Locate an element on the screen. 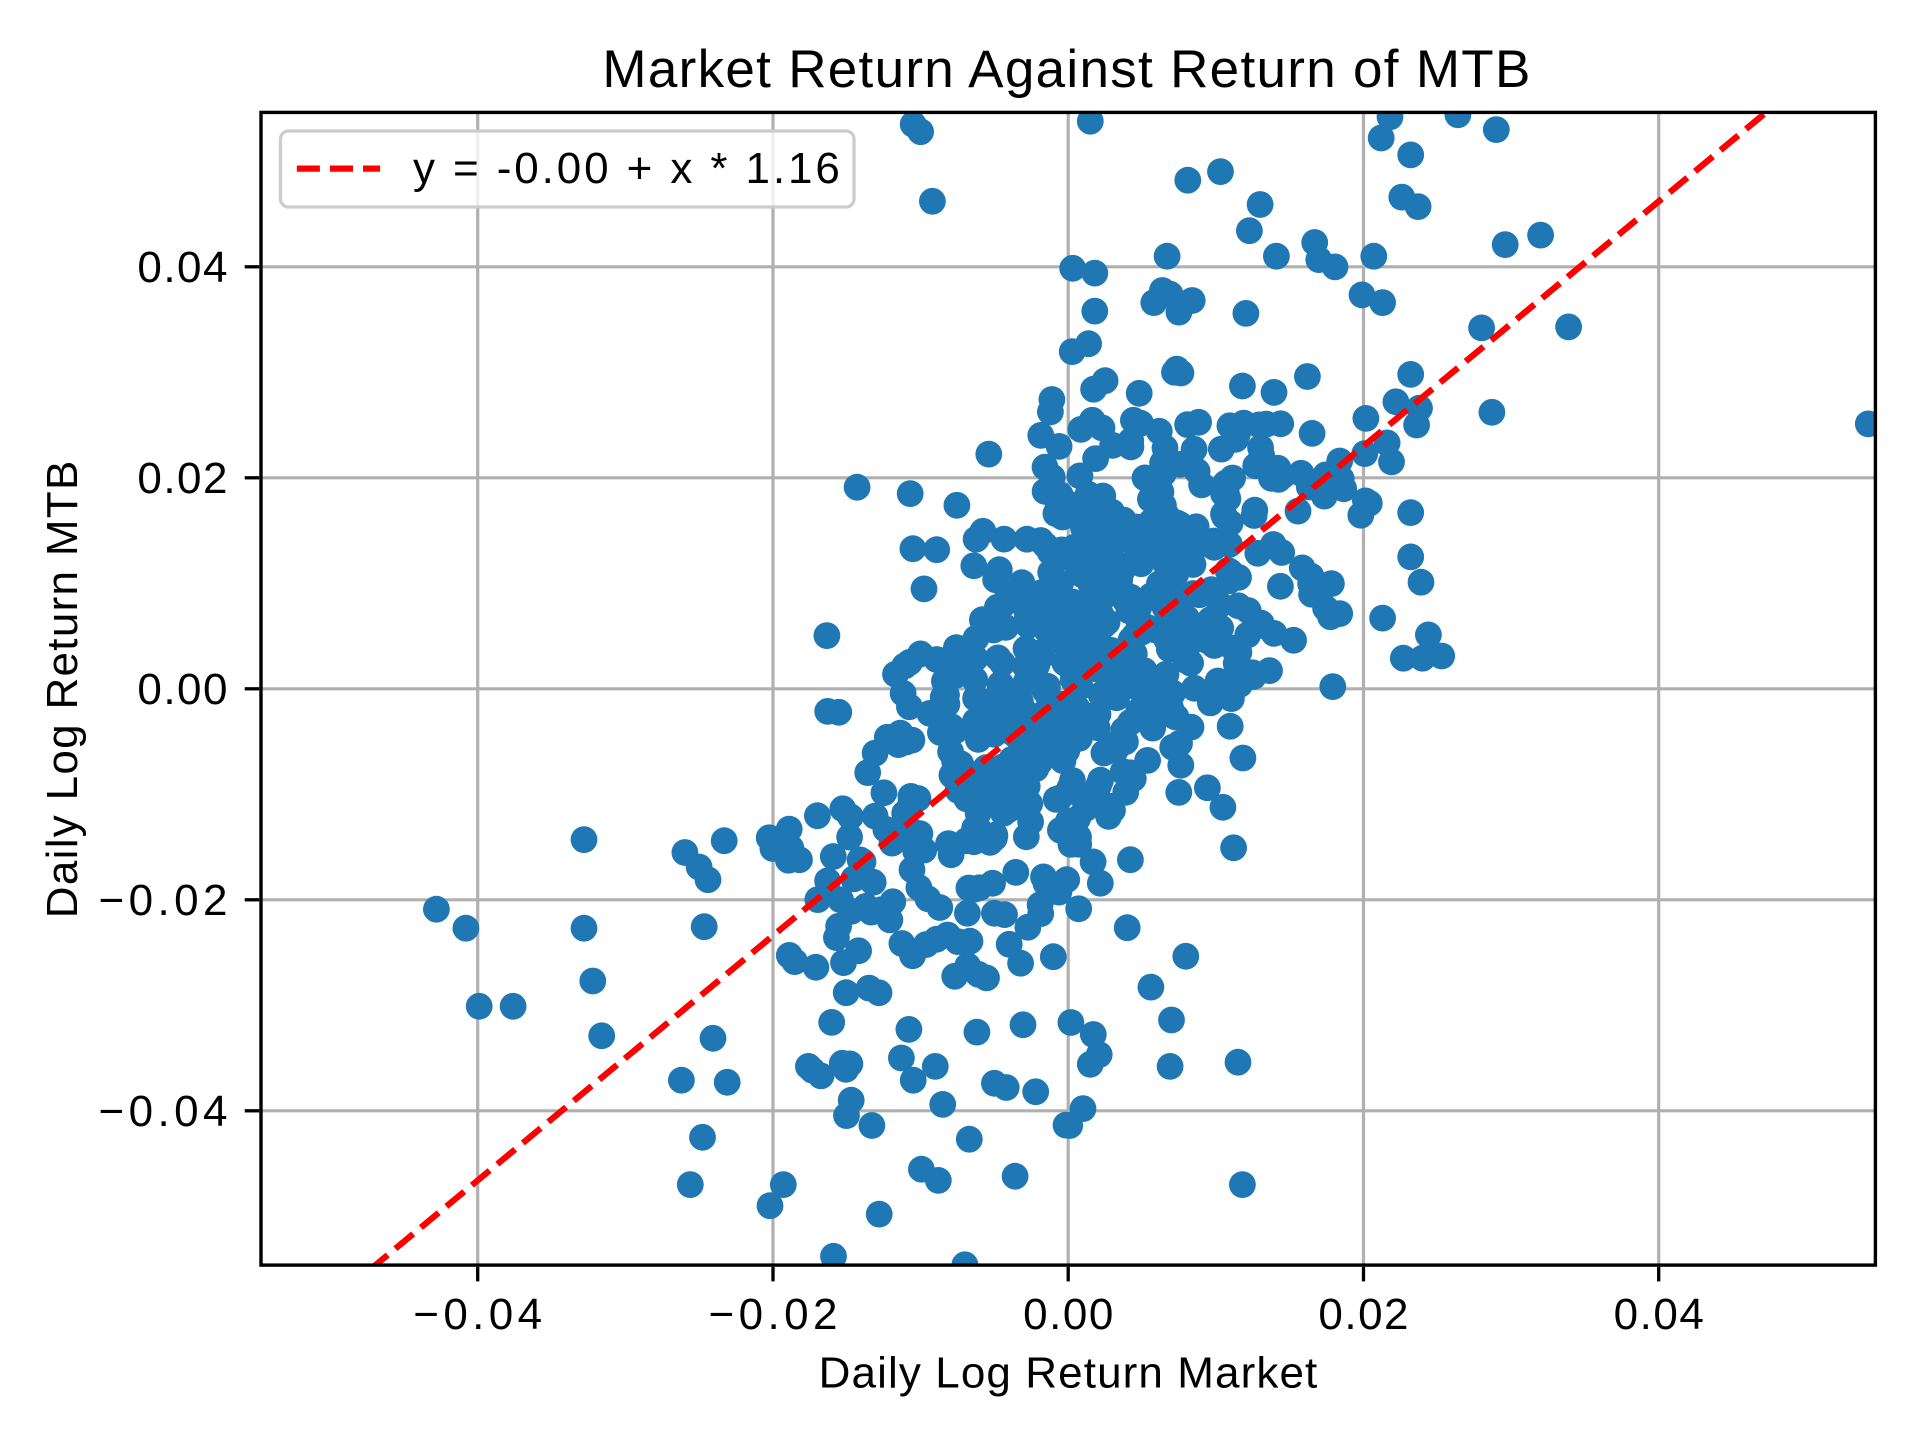 The image size is (1920, 1440). svg-text: Daily Log Return MTB is located at coordinates (62, 688).